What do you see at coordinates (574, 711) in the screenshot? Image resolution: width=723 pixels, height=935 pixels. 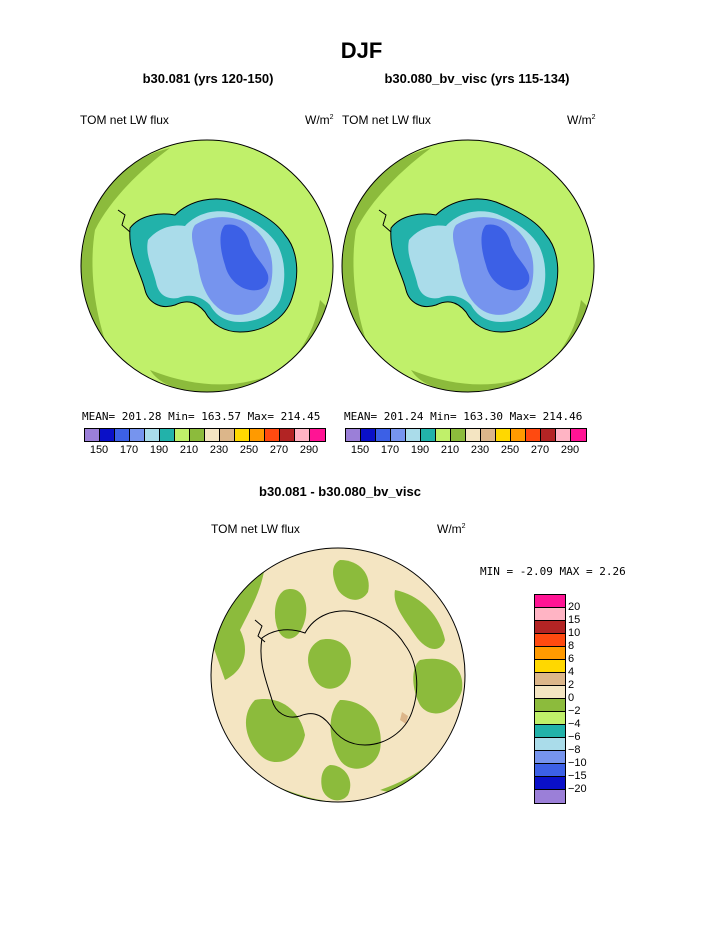 I see `colorbar-tick-label: −2` at bounding box center [574, 711].